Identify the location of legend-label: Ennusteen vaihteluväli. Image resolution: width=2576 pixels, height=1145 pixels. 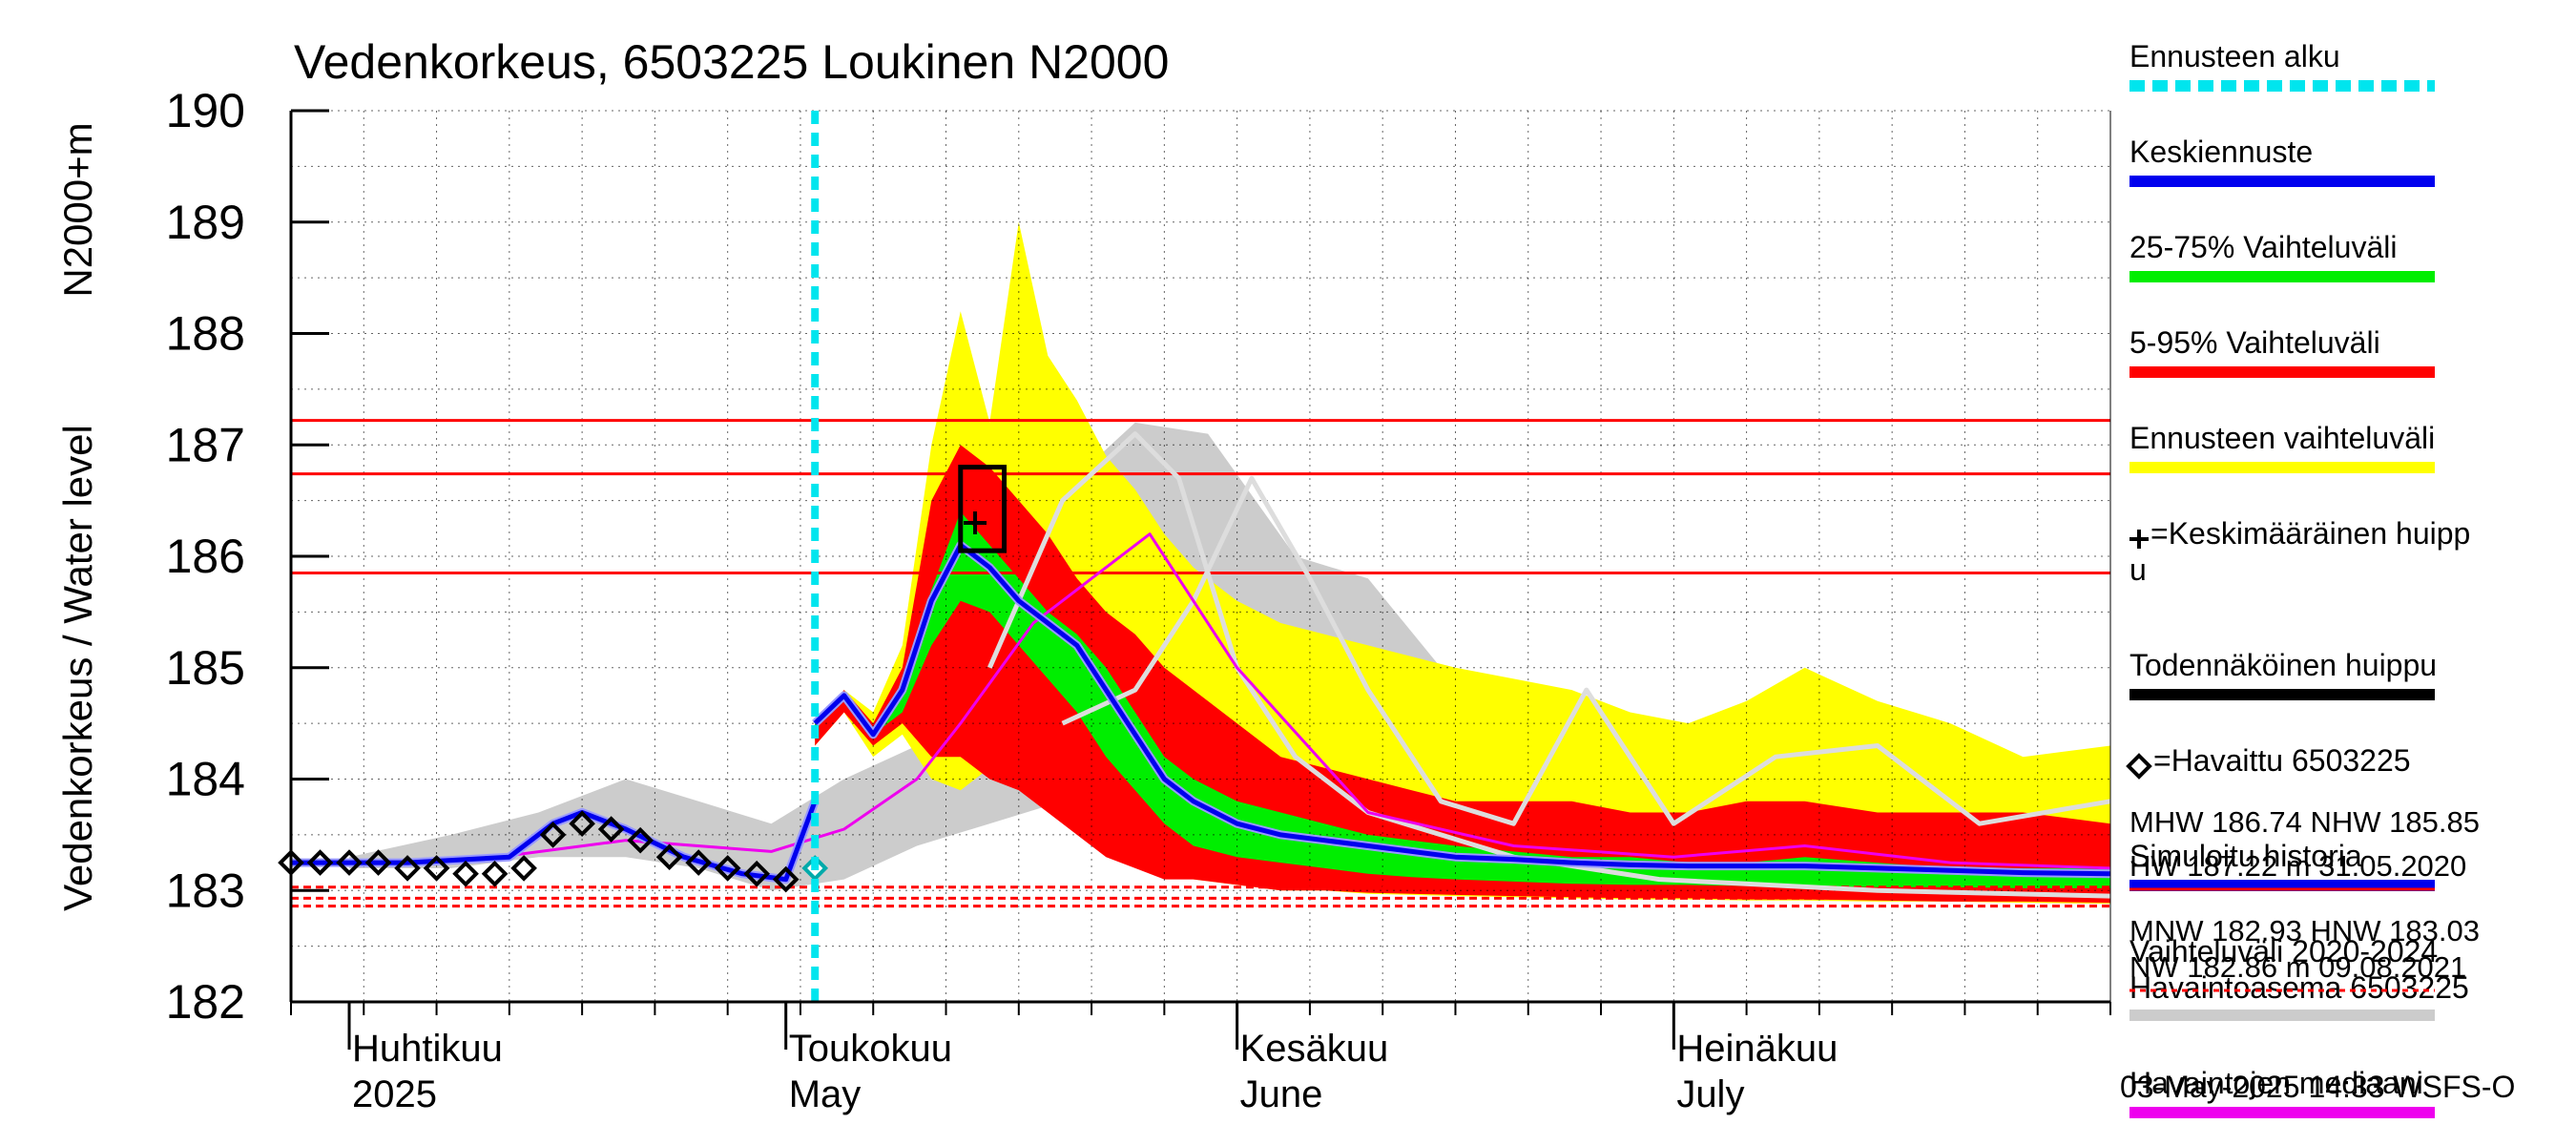
(2282, 438).